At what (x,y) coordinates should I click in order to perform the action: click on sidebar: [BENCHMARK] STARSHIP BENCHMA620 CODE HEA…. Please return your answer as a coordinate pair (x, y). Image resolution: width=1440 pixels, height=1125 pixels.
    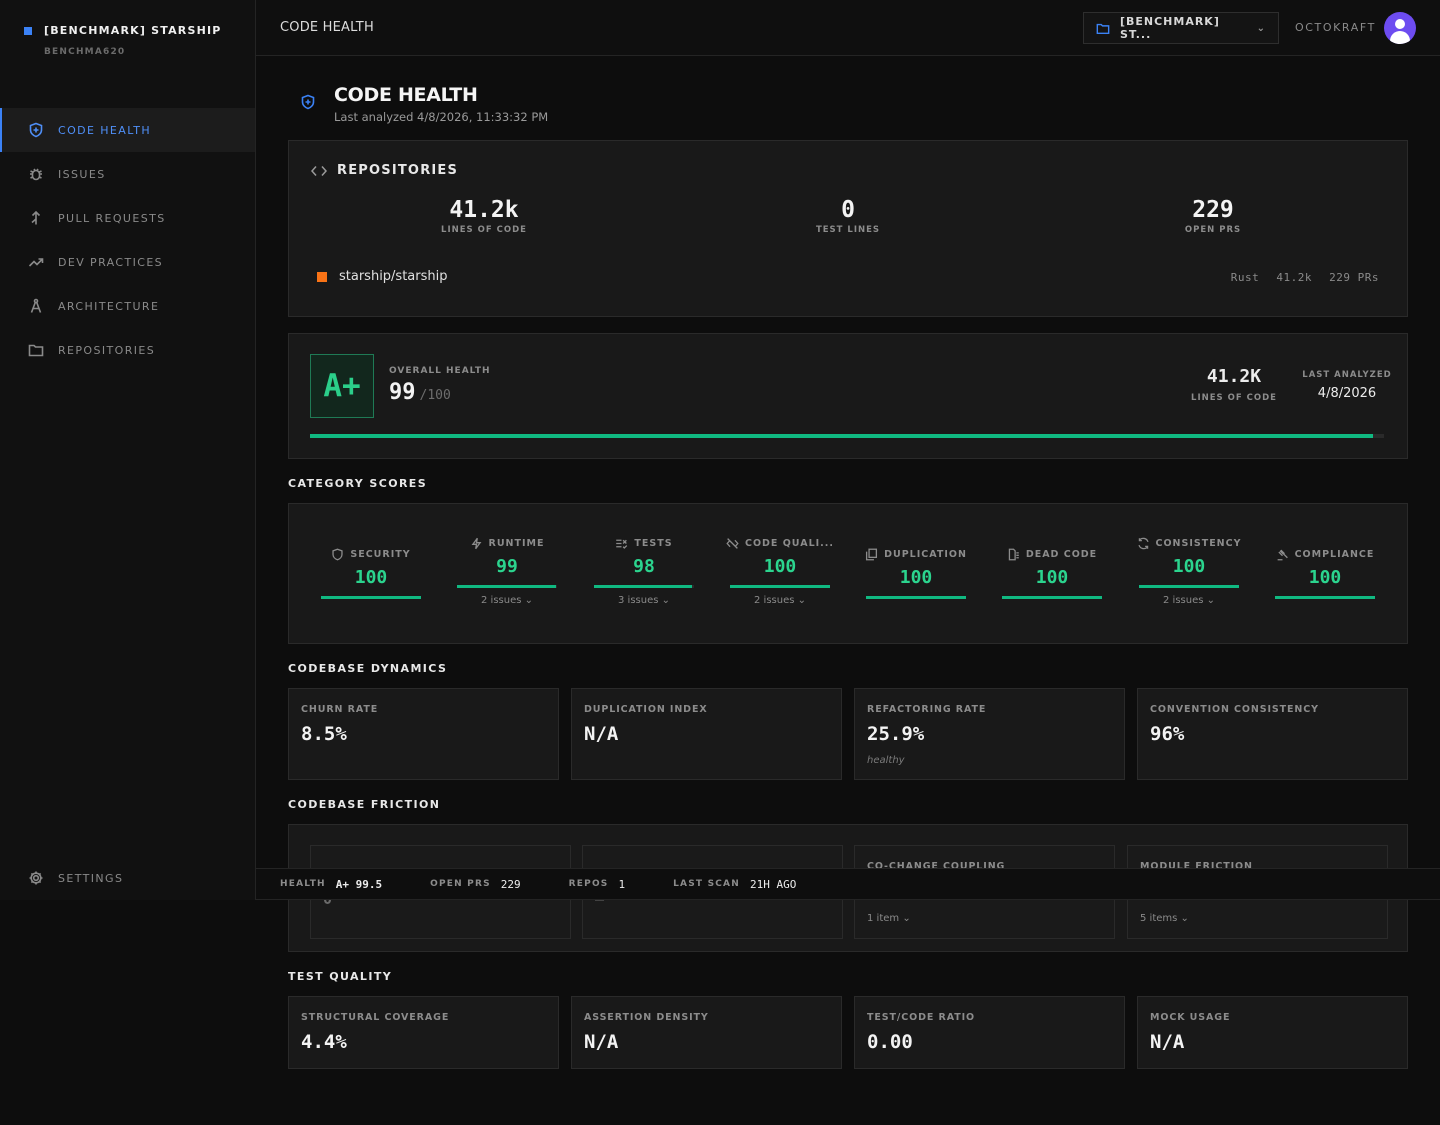
    Looking at the image, I should click on (128, 450).